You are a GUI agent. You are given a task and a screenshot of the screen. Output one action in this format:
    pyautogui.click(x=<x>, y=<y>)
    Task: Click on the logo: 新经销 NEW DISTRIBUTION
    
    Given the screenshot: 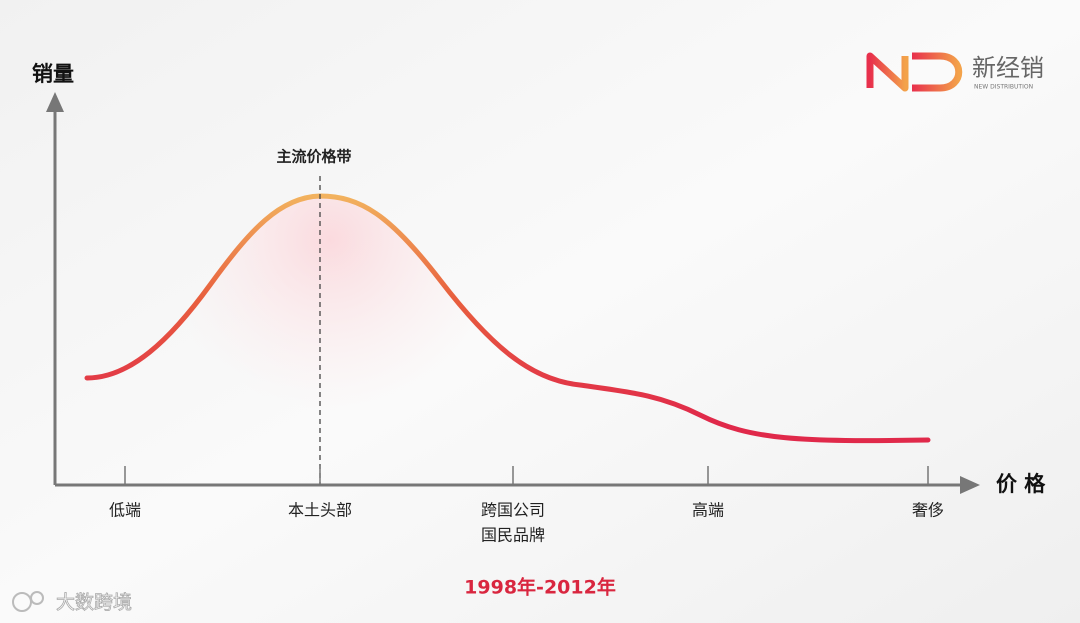 What is the action you would take?
    pyautogui.click(x=955, y=72)
    